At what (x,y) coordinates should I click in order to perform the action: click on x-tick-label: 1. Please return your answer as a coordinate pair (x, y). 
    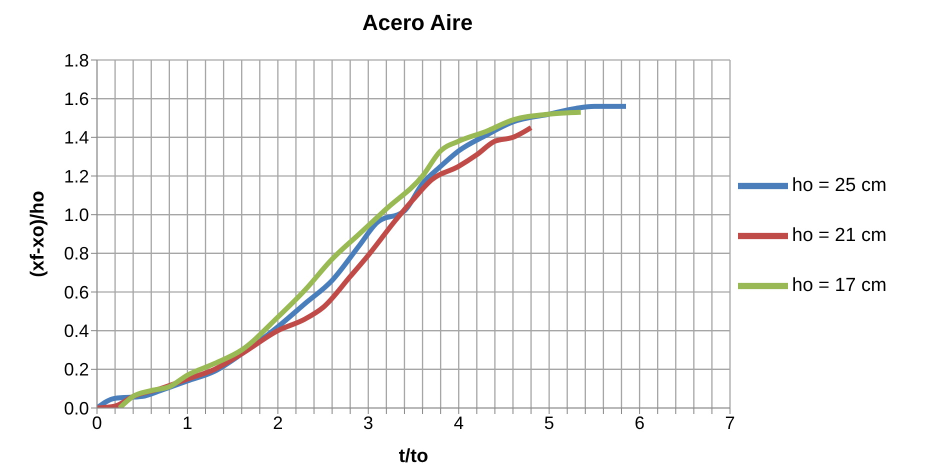
    Looking at the image, I should click on (187, 422).